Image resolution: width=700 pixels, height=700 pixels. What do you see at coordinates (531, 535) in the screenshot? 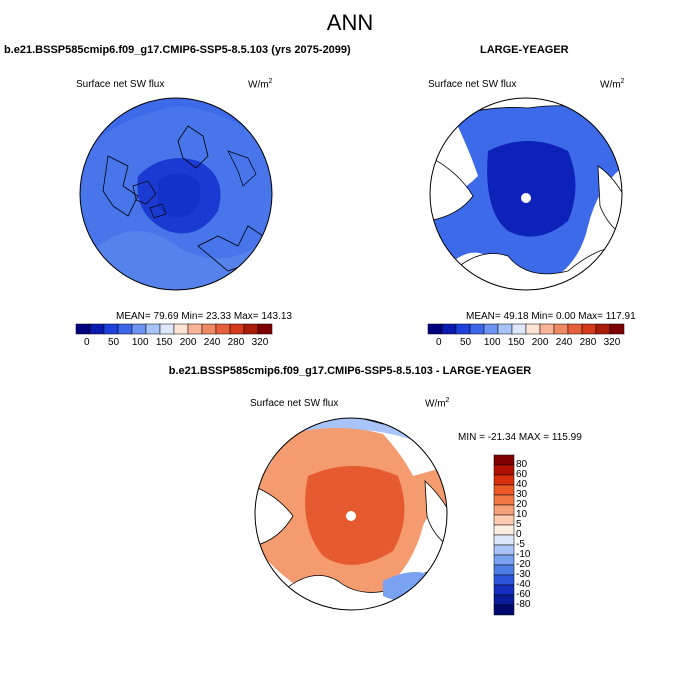
I see `panel3-colorbar-labels: 80 60 40 30 20 10 5 0 -5 -10 -20 -30 -40 -60 -80` at bounding box center [531, 535].